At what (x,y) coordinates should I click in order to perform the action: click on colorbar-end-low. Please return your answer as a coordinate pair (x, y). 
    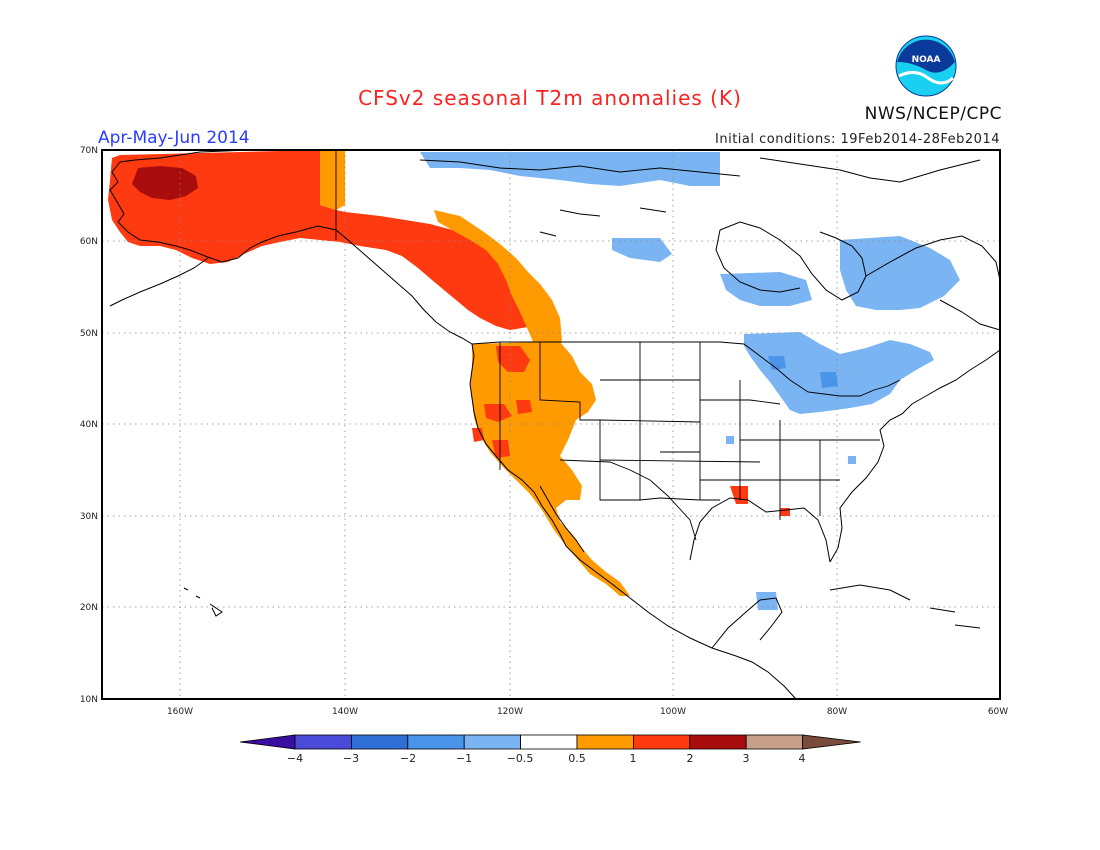
    Looking at the image, I should click on (267, 742).